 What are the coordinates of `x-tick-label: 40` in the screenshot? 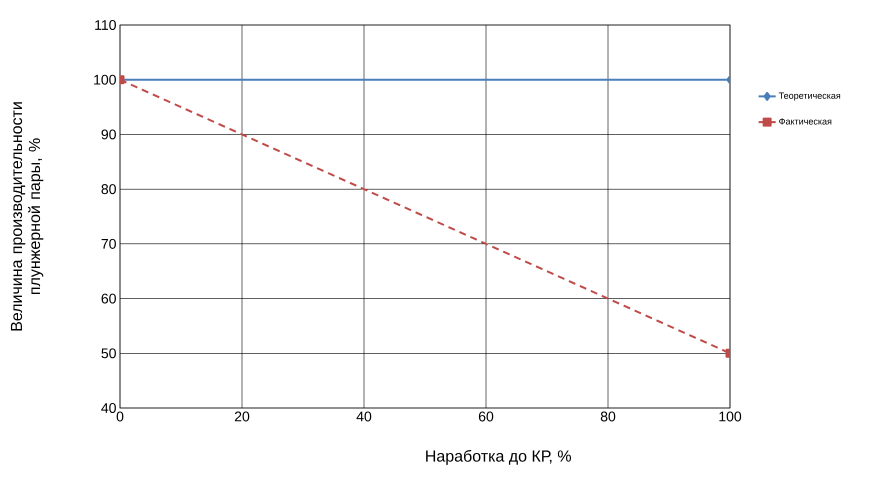 It's located at (364, 417).